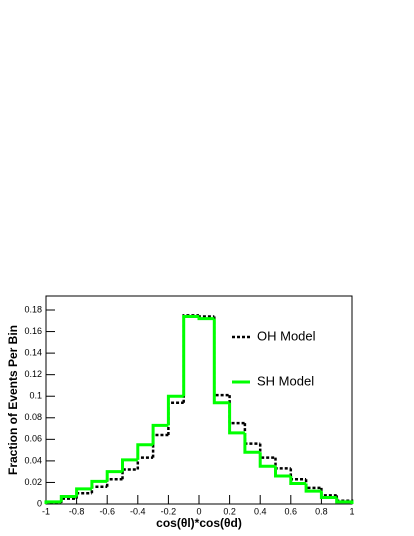 The width and height of the screenshot is (414, 536). What do you see at coordinates (33, 331) in the screenshot?
I see `y-tick-label: 0.16` at bounding box center [33, 331].